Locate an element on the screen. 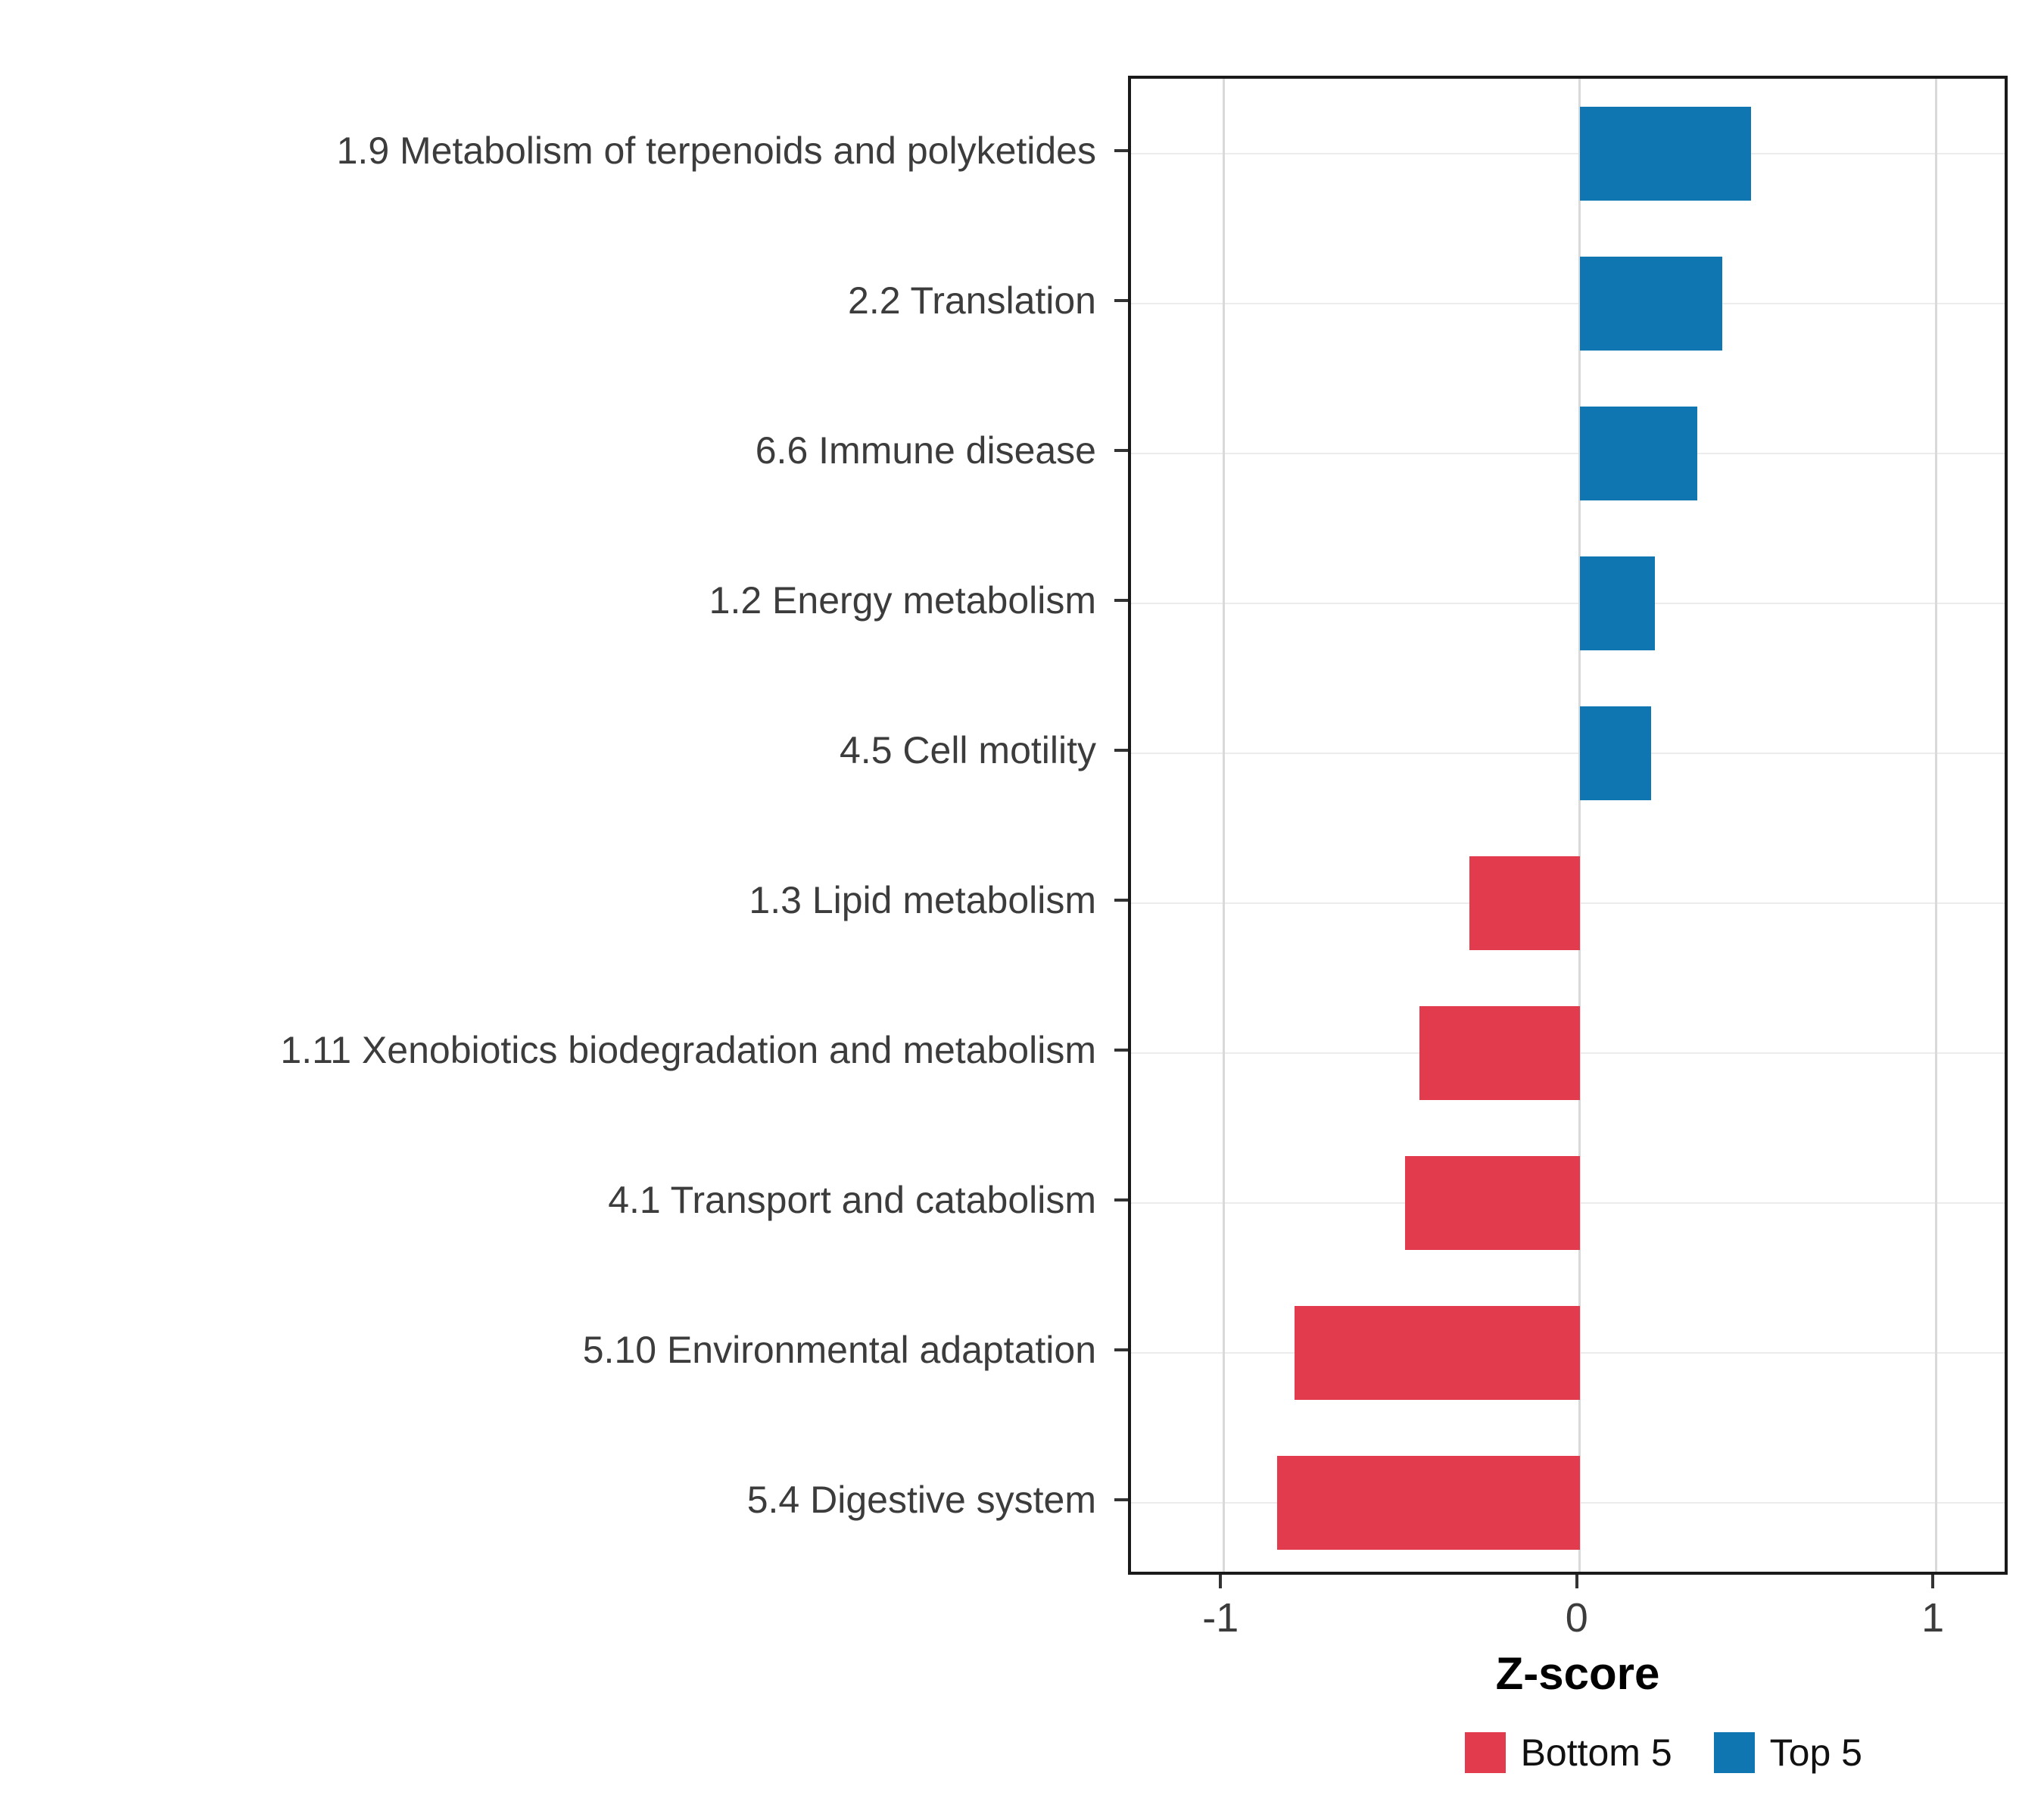 The image size is (2044, 1817). x-axis-tick-label: 1 is located at coordinates (1933, 1618).